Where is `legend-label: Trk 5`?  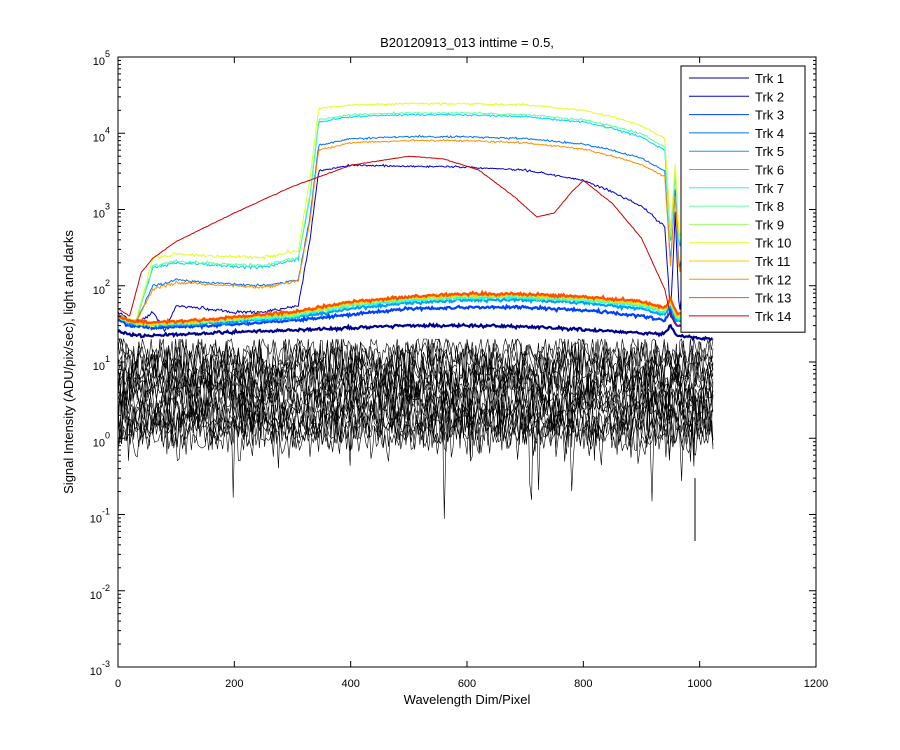
legend-label: Trk 5 is located at coordinates (769, 151).